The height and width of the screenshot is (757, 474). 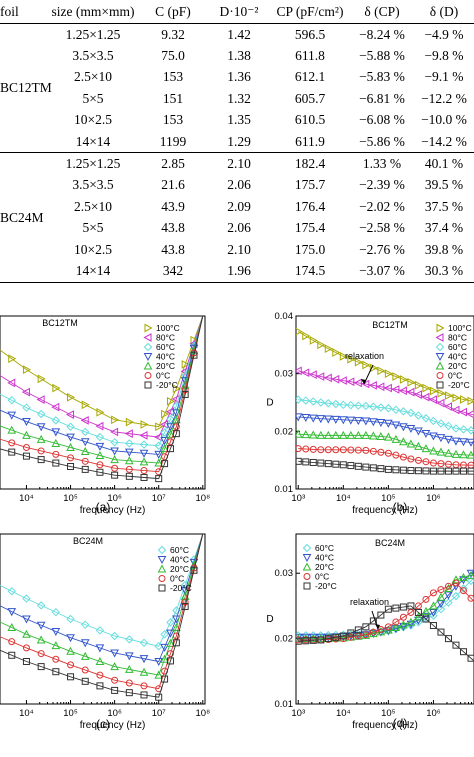 I want to click on x-axis-label: frequency (Hz), so click(x=113, y=510).